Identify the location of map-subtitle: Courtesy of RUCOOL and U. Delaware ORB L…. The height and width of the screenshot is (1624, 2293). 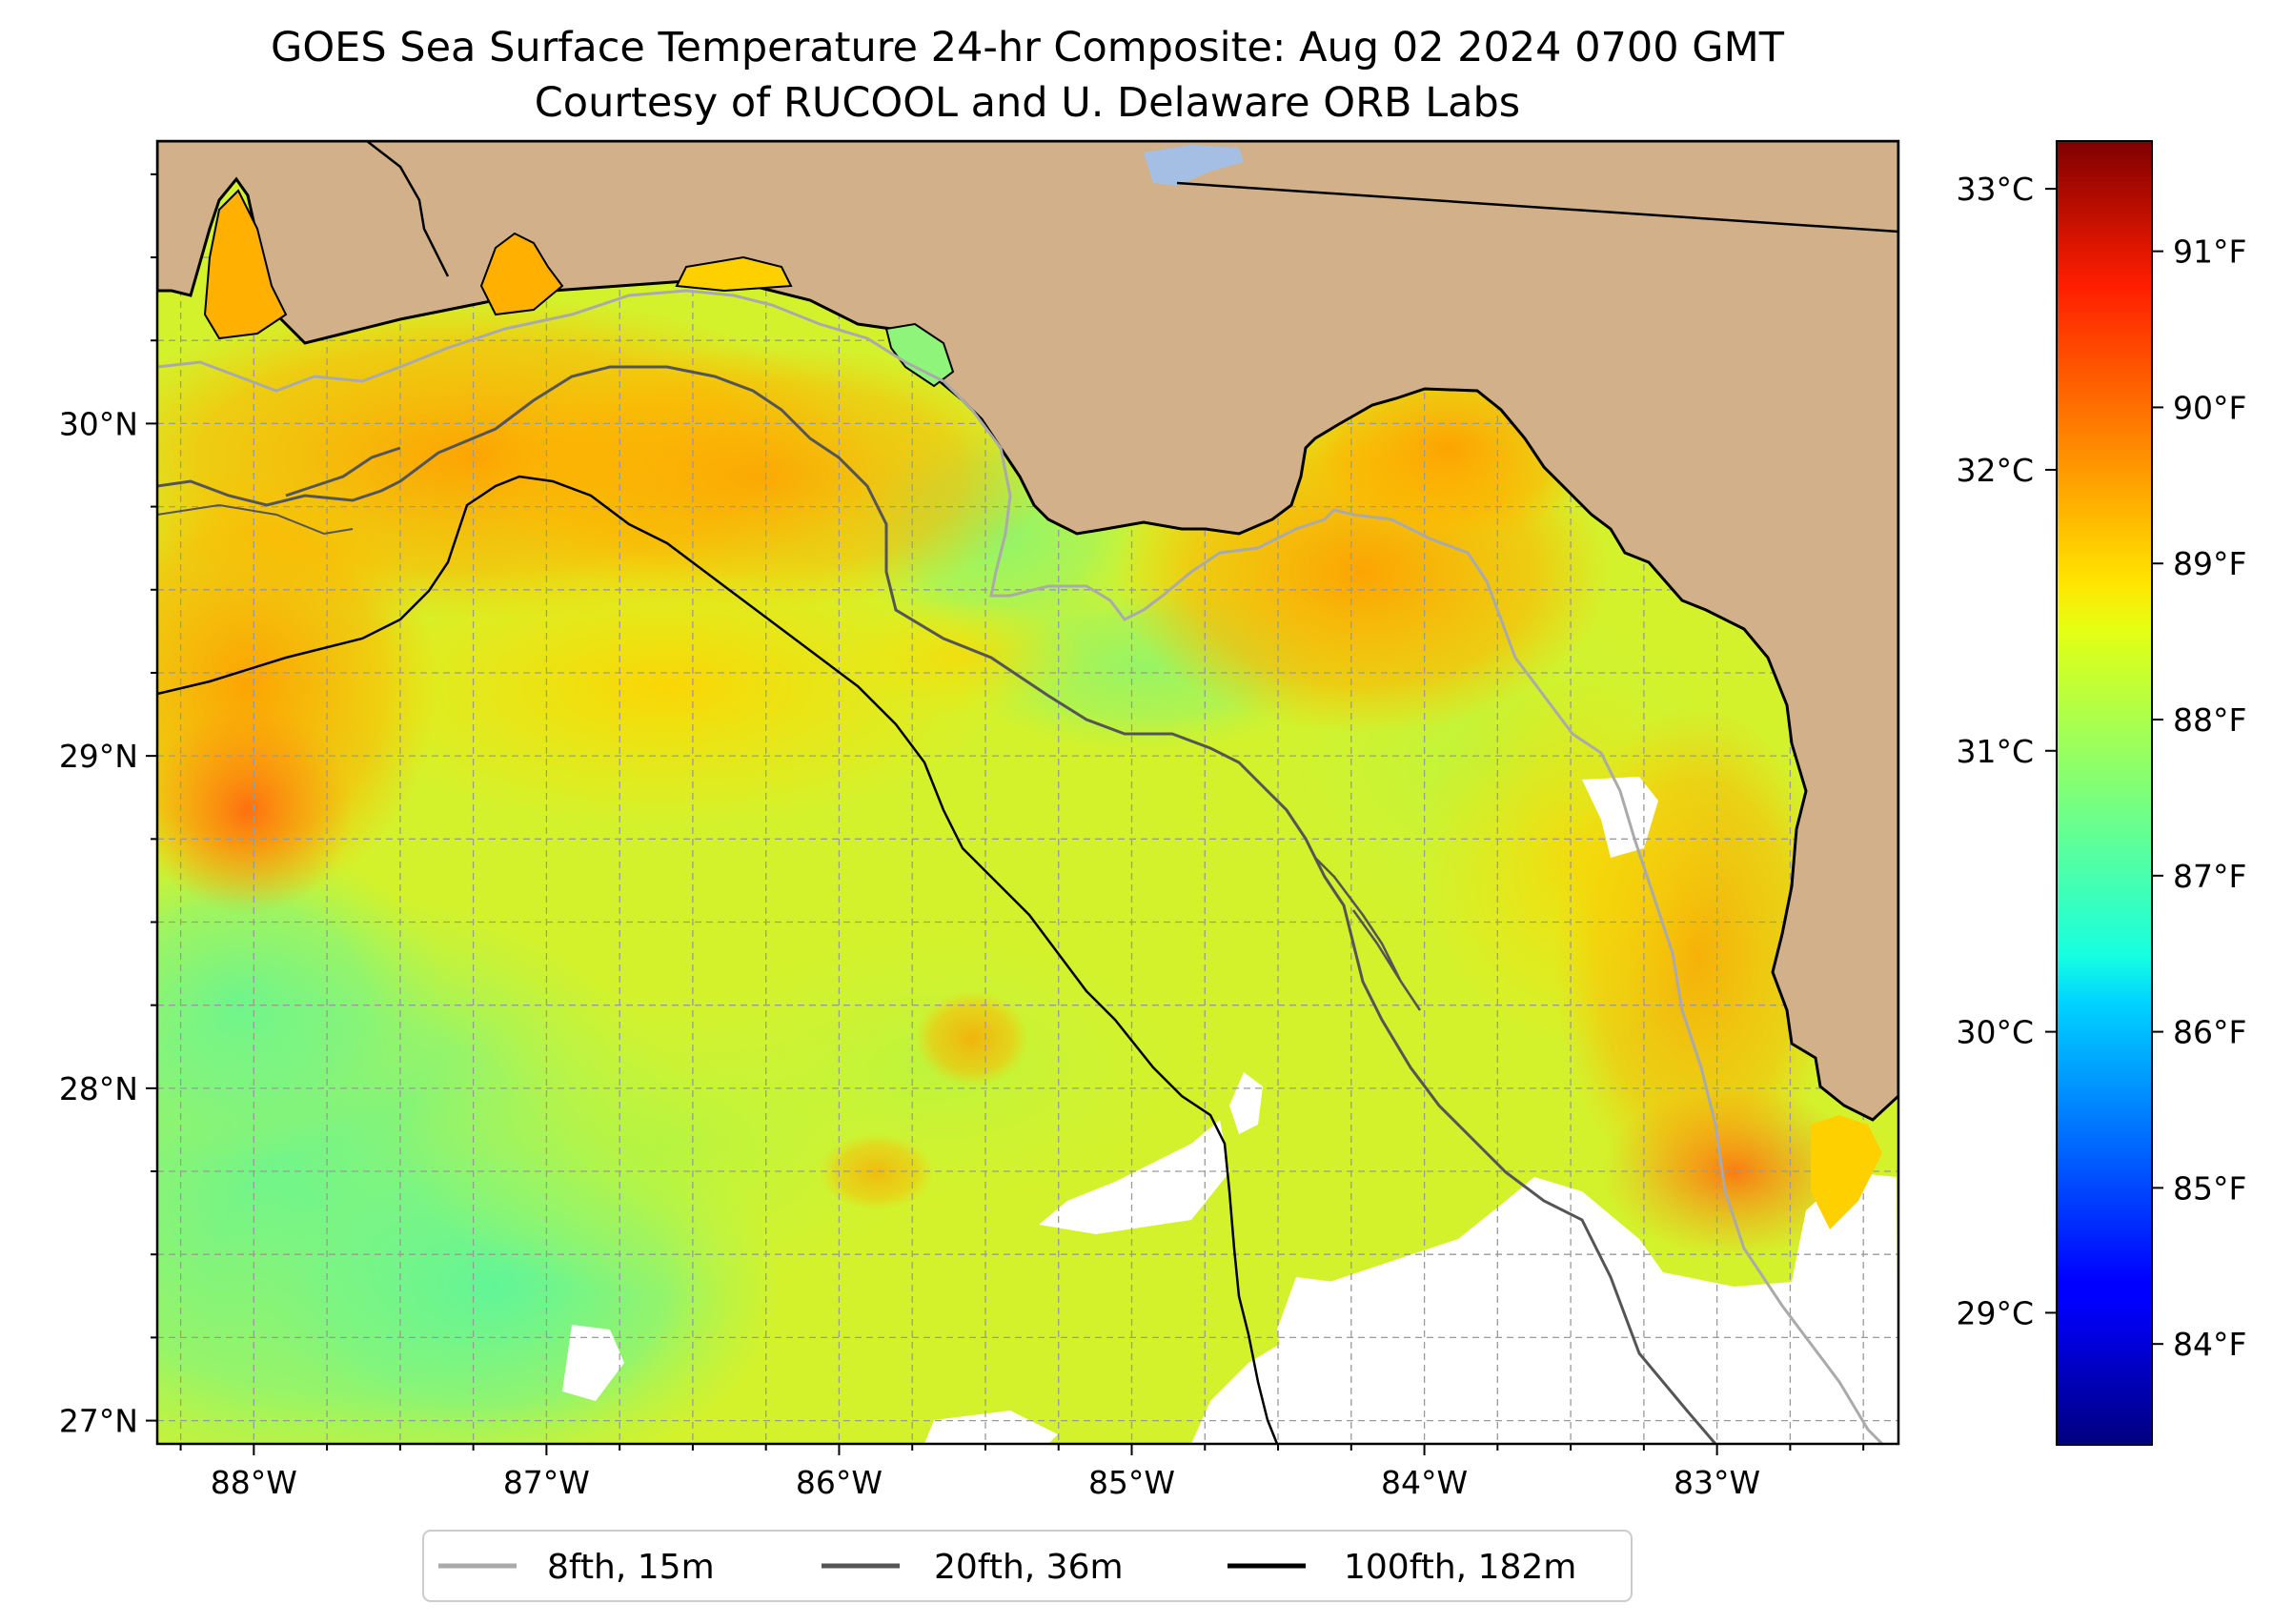
(1027, 103).